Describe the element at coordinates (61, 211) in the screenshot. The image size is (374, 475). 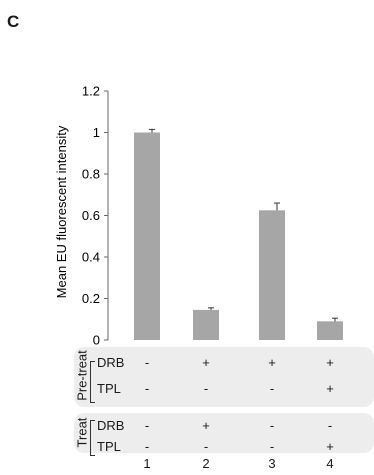
I see `y-axis-label: Mean EU fluorescent intensity` at that location.